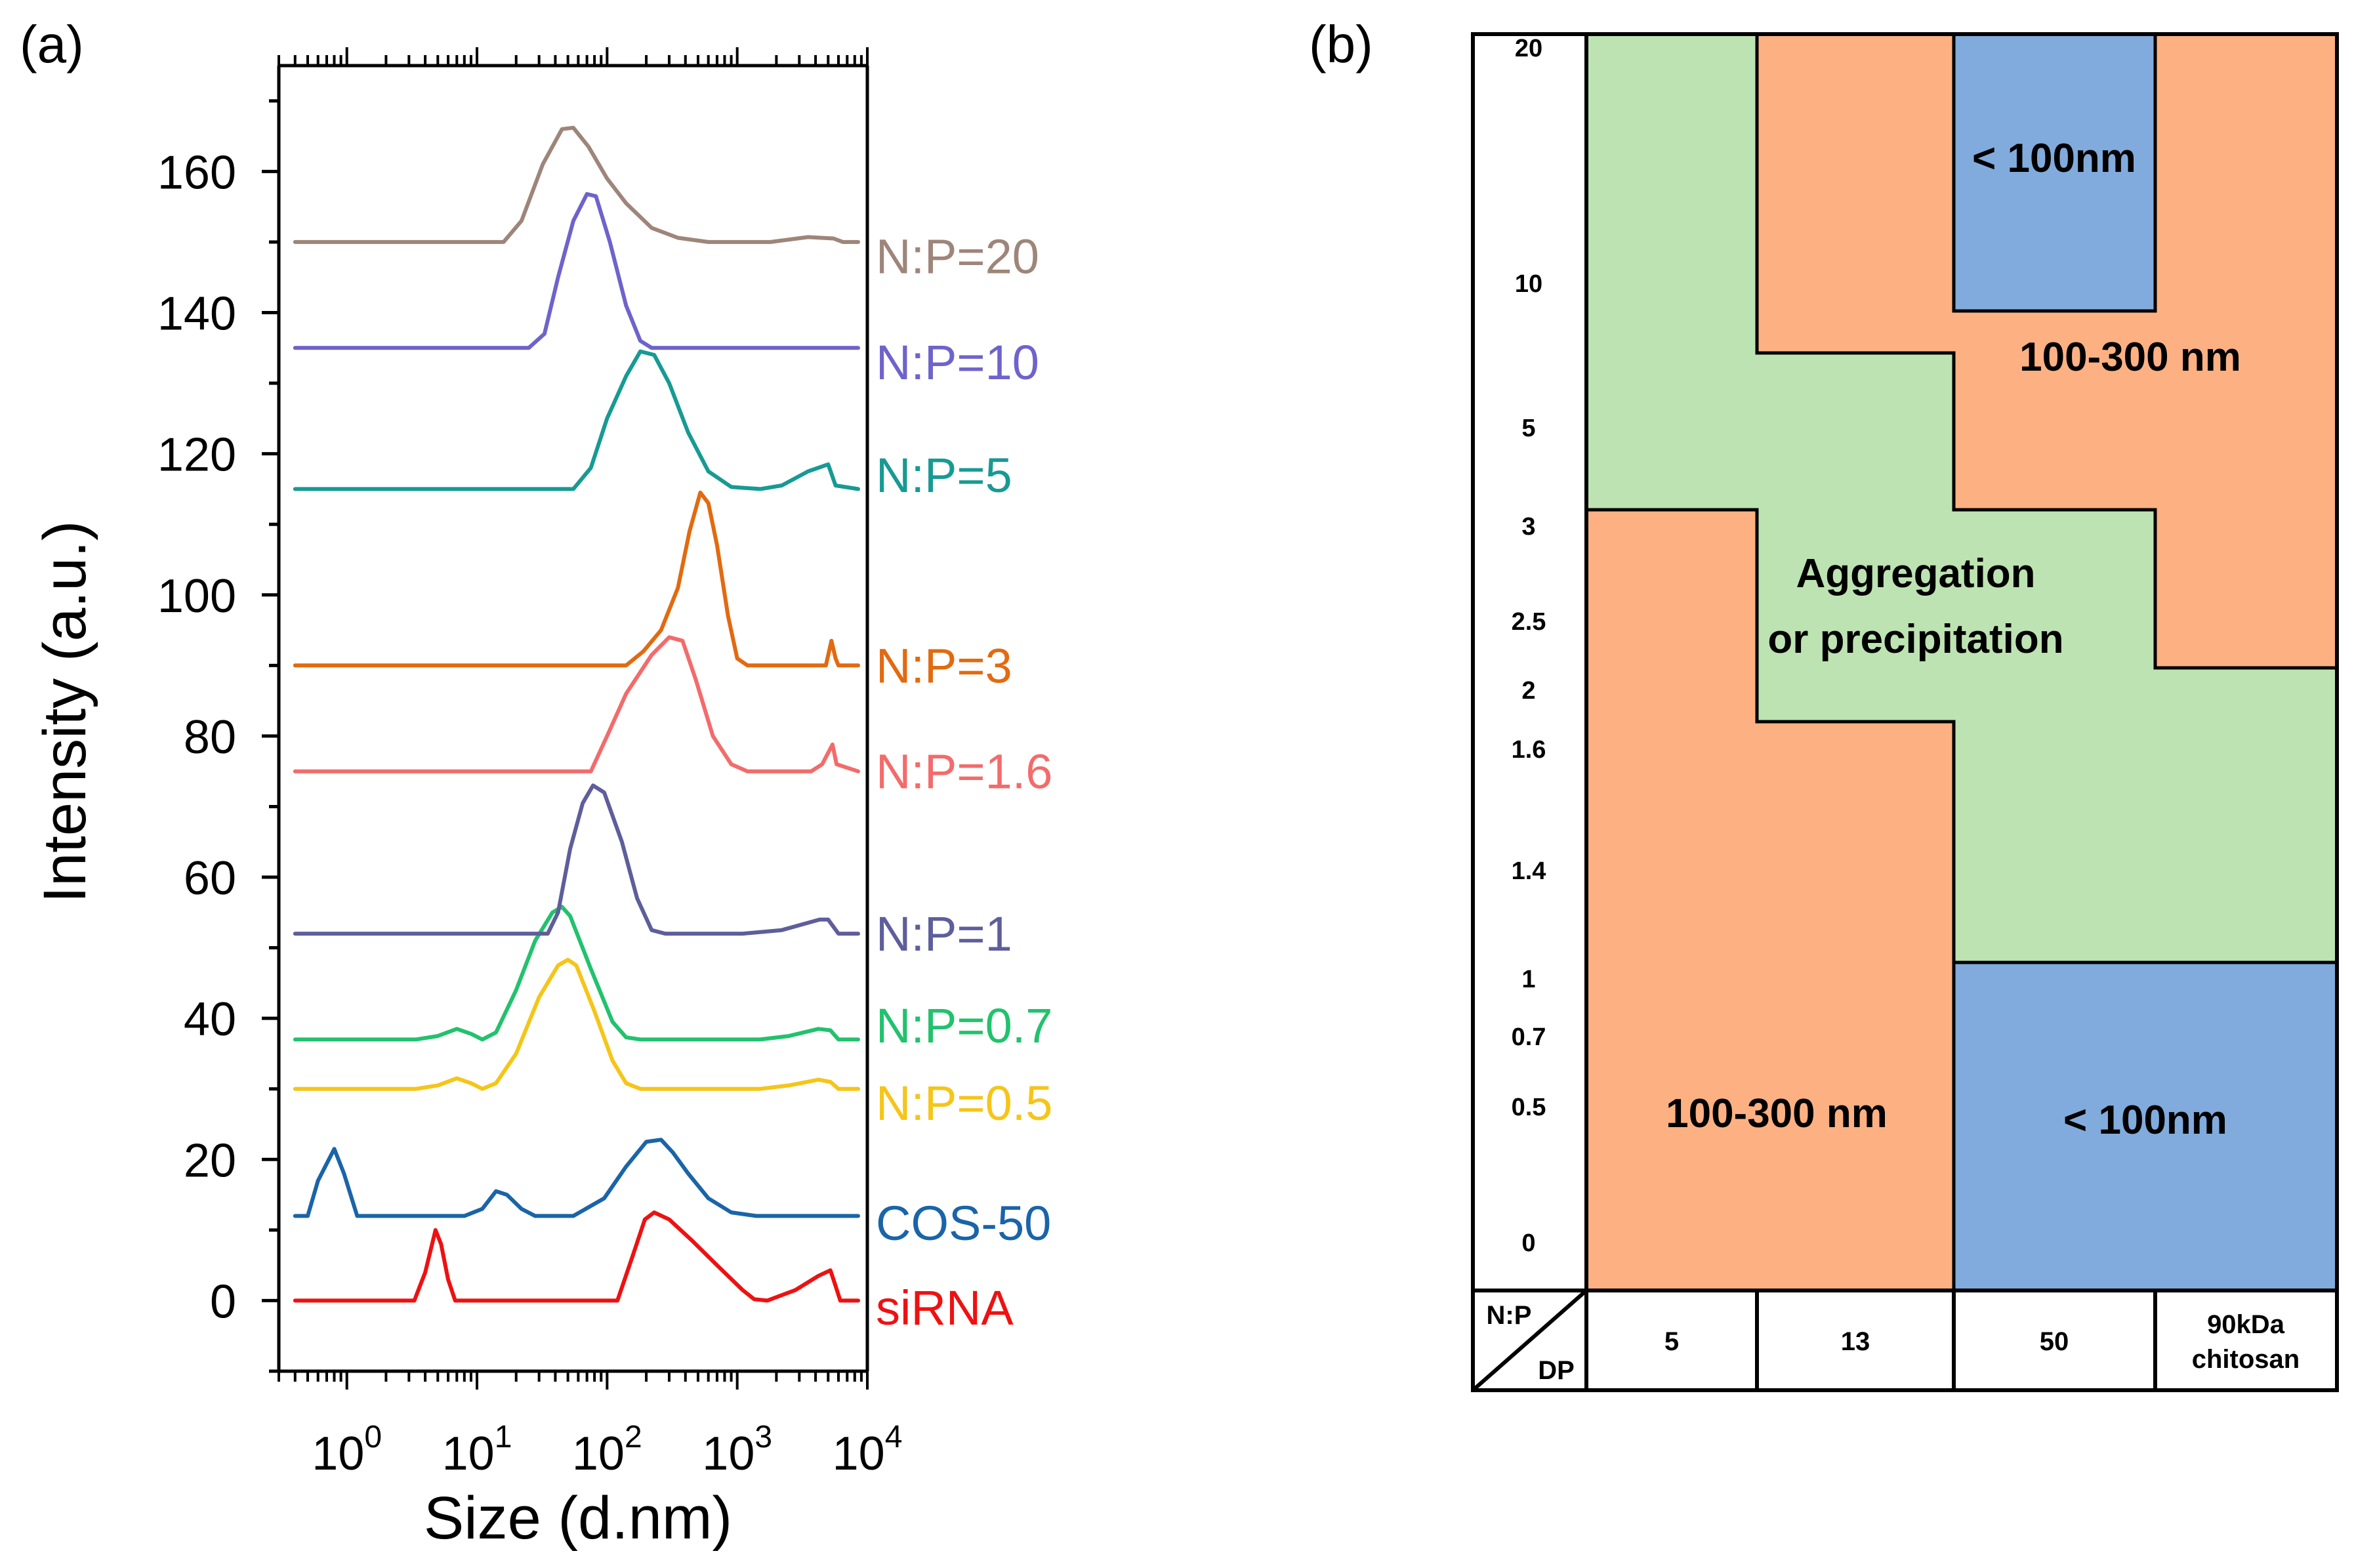 Image resolution: width=2354 pixels, height=1568 pixels. What do you see at coordinates (763, 1437) in the screenshot?
I see `x-tick-exponent: 3` at bounding box center [763, 1437].